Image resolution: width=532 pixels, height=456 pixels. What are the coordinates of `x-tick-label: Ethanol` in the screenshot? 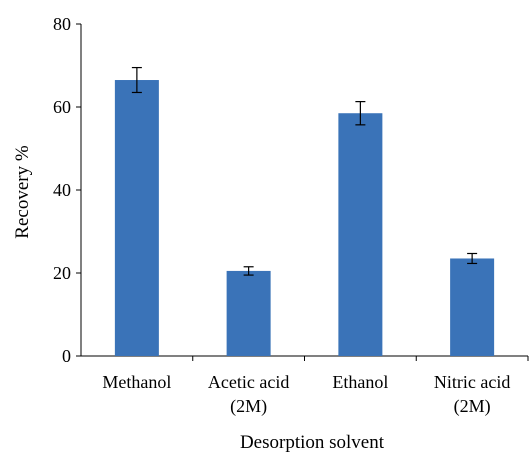 It's located at (360, 382).